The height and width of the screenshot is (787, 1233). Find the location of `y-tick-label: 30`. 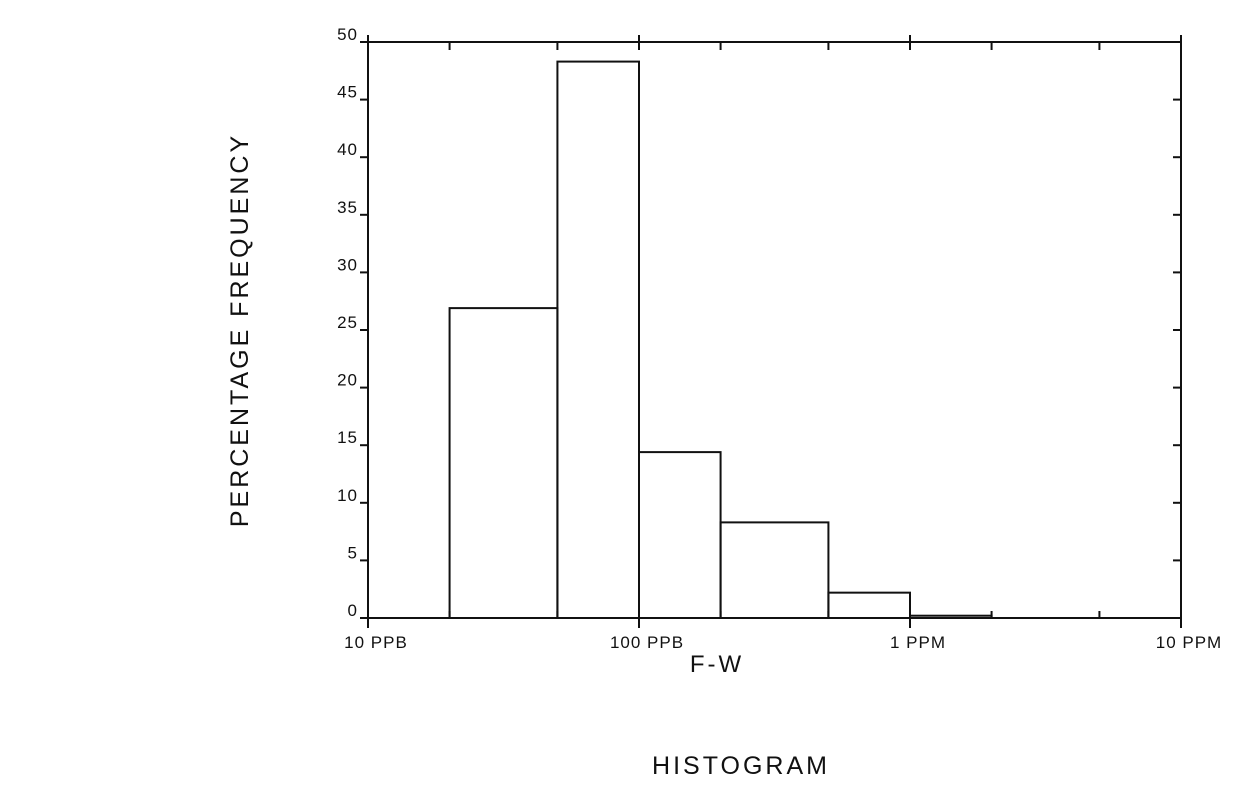

y-tick-label: 30 is located at coordinates (347, 264).